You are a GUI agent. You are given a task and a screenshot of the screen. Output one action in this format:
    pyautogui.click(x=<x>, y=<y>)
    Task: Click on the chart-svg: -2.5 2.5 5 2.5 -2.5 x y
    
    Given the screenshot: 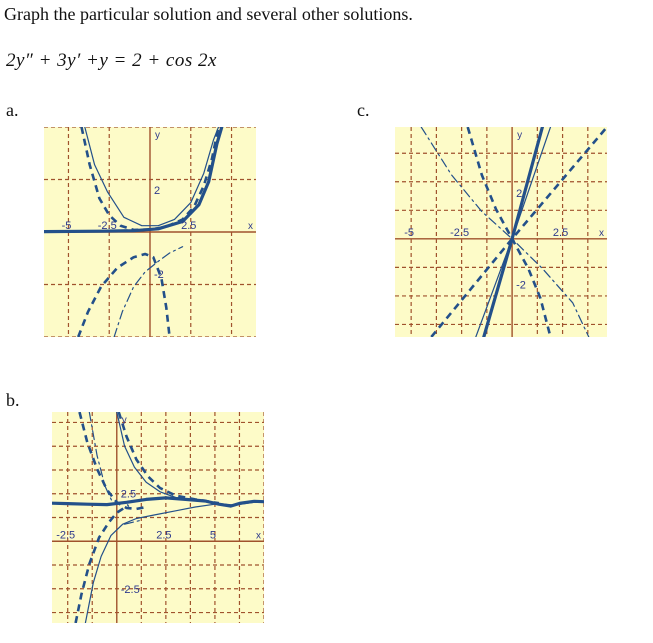 What is the action you would take?
    pyautogui.click(x=158, y=517)
    